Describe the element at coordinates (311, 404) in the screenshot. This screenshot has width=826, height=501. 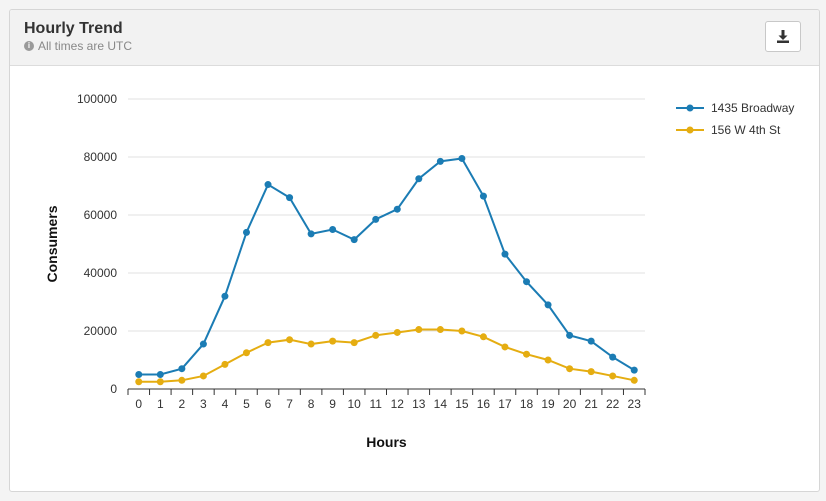
I see `x-tick-label: 8` at that location.